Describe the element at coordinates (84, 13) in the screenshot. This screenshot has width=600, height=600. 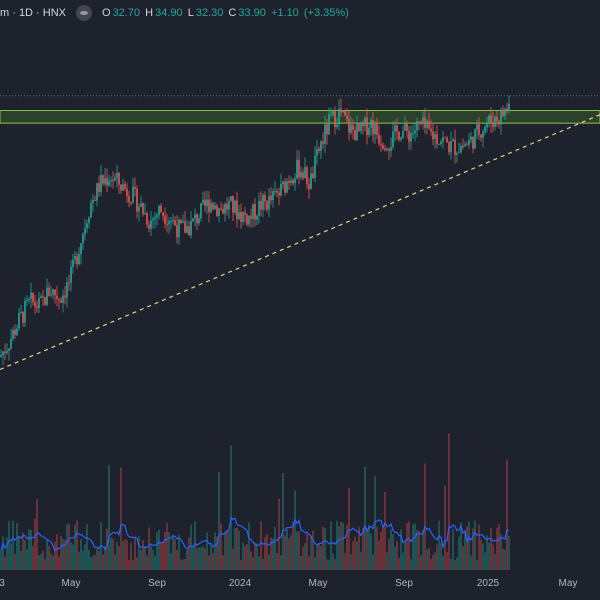
I see `eye-icon` at that location.